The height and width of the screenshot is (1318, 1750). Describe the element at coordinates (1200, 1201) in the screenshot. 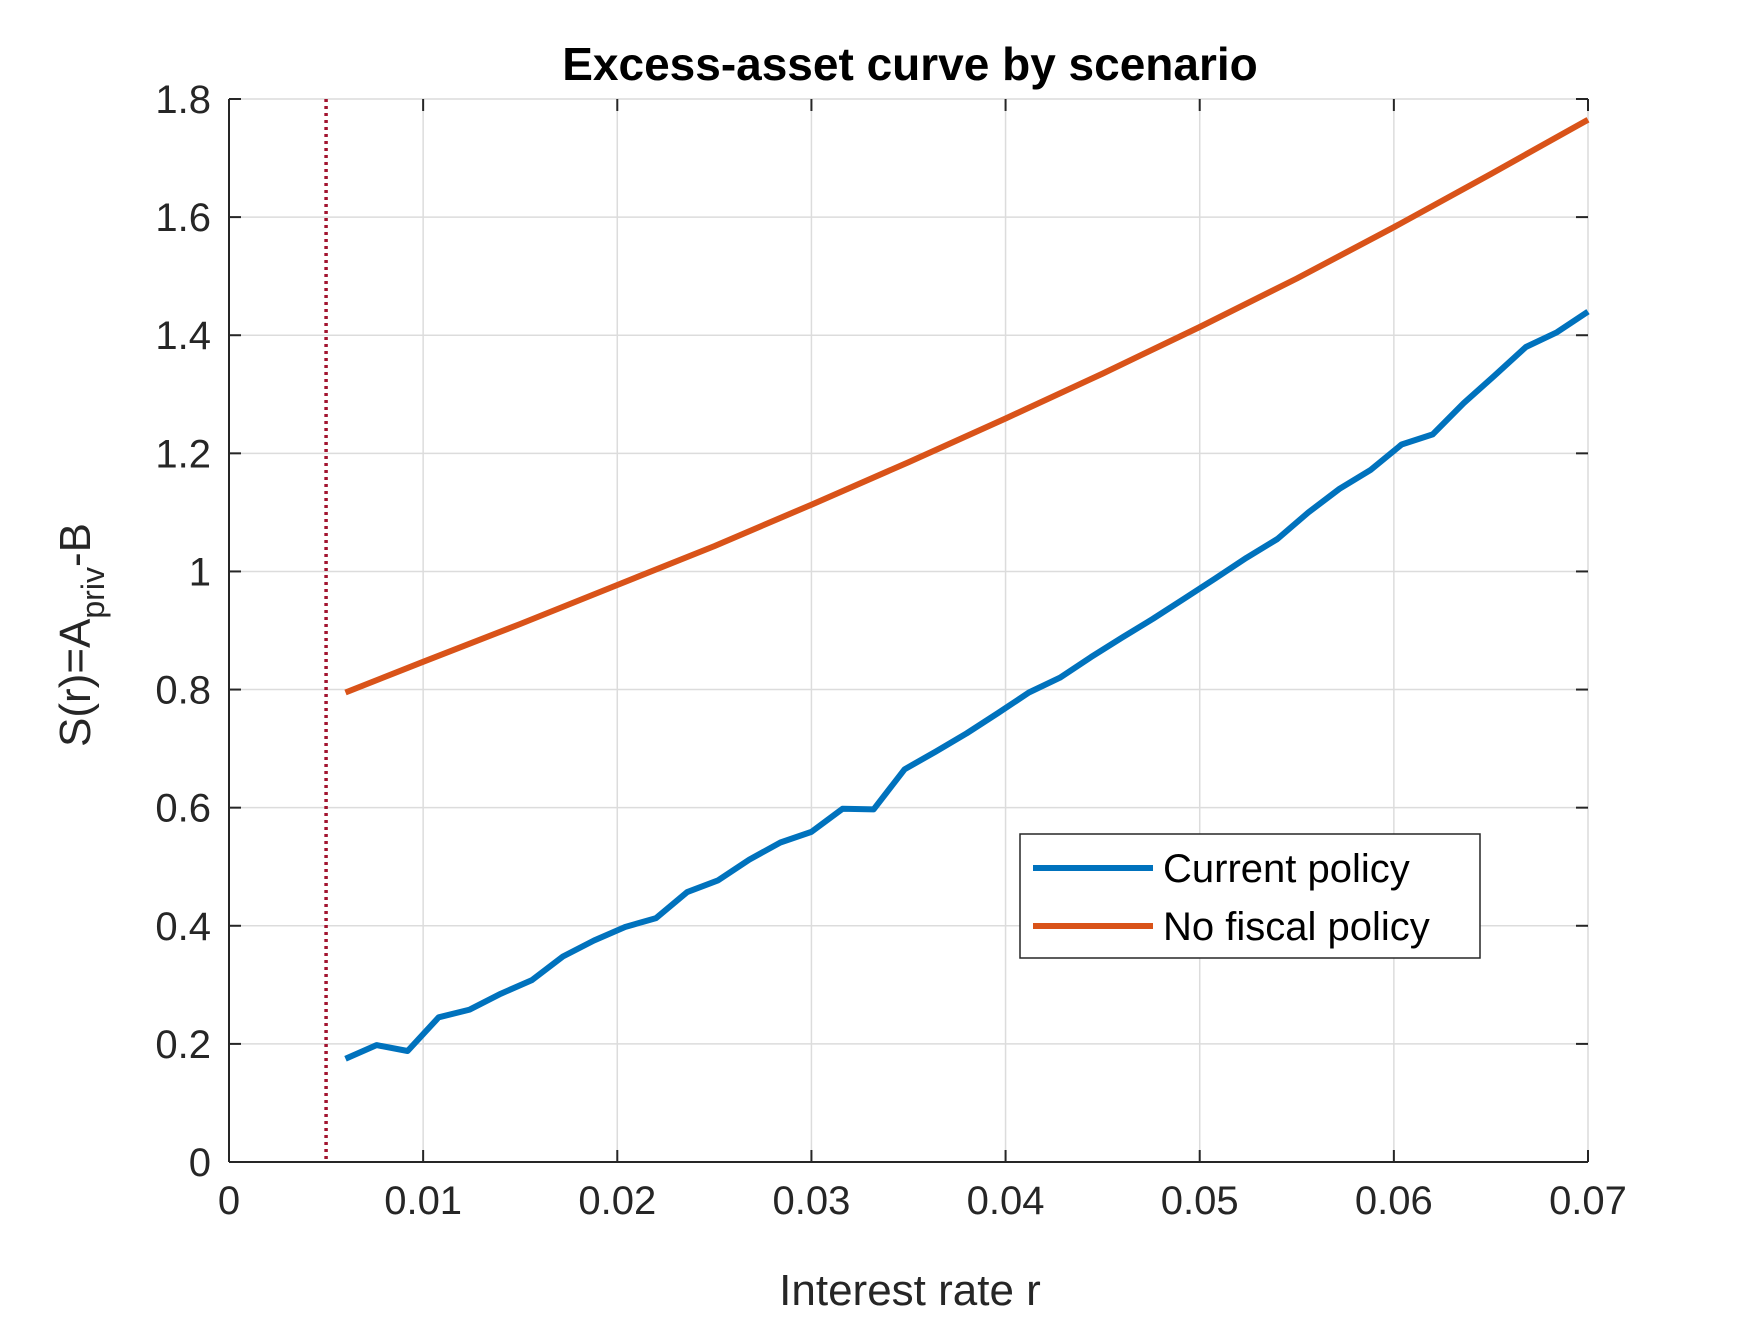

I see `x-tick-label-5: 0.05` at that location.